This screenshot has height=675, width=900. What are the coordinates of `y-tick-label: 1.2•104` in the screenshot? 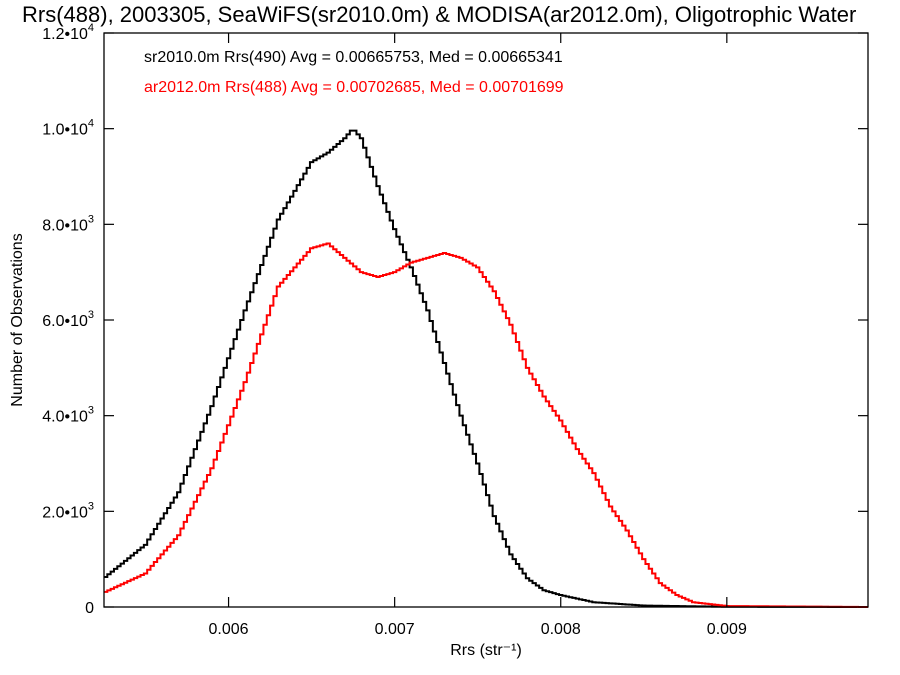 It's located at (68, 32).